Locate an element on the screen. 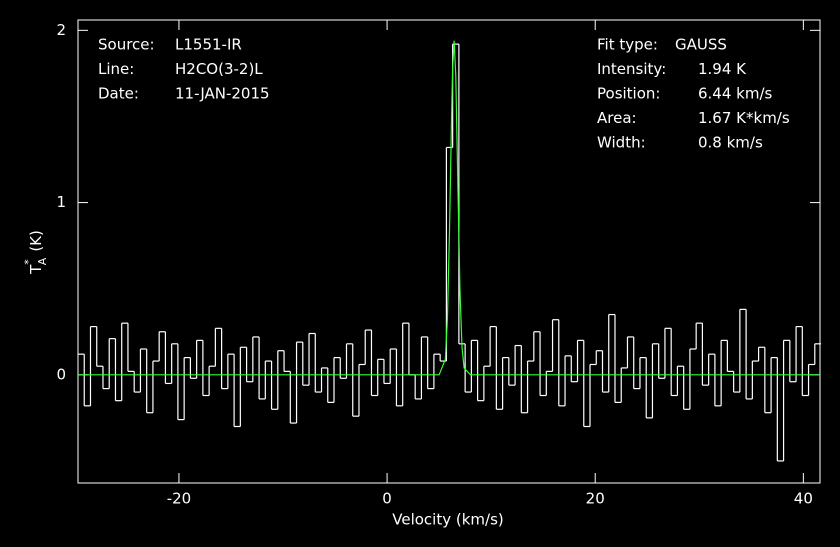 The width and height of the screenshot is (840, 547). y-label-main: T is located at coordinates (36, 269).